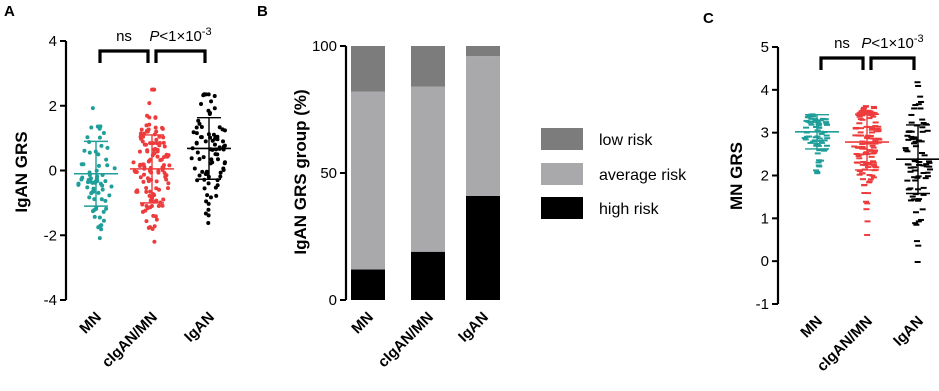 The height and width of the screenshot is (391, 939). I want to click on pa-category-label-igan: IgAN, so click(199, 327).